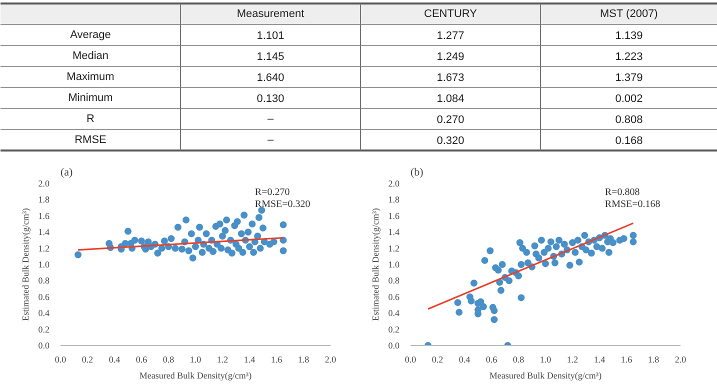  I want to click on category-label: Minimum, so click(90, 98).